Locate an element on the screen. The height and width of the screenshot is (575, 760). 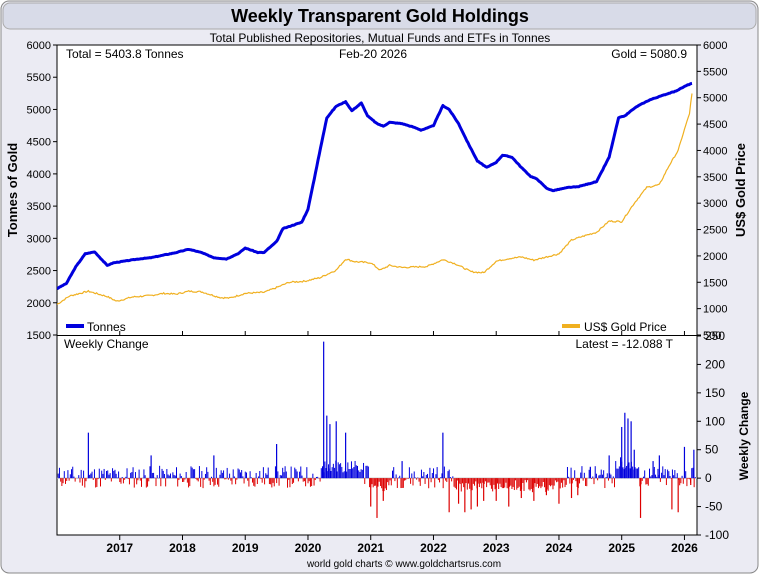
legend-tonnes-label: Tonnes is located at coordinates (106, 327).